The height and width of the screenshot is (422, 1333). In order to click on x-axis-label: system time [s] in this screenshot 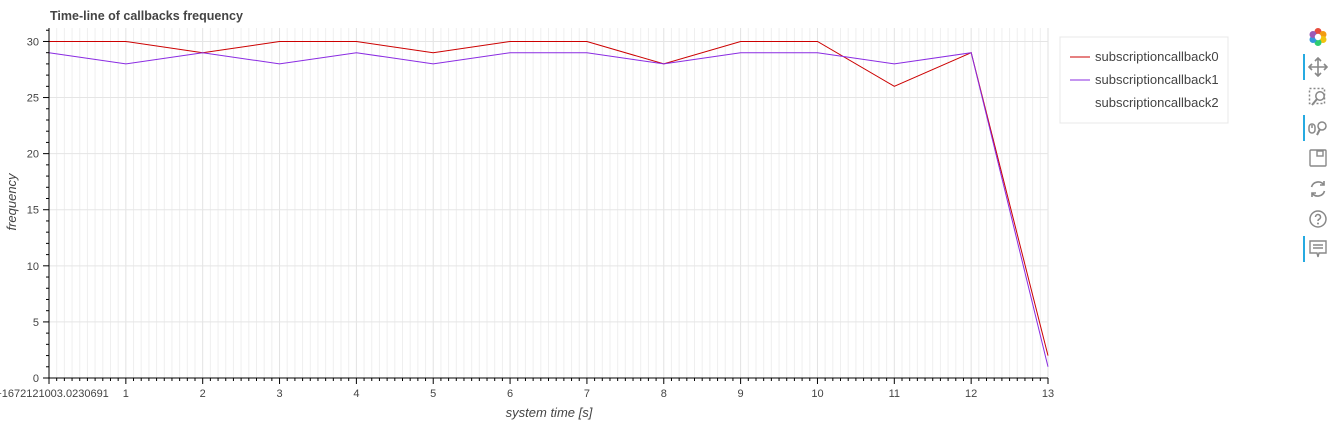, I will do `click(549, 412)`.